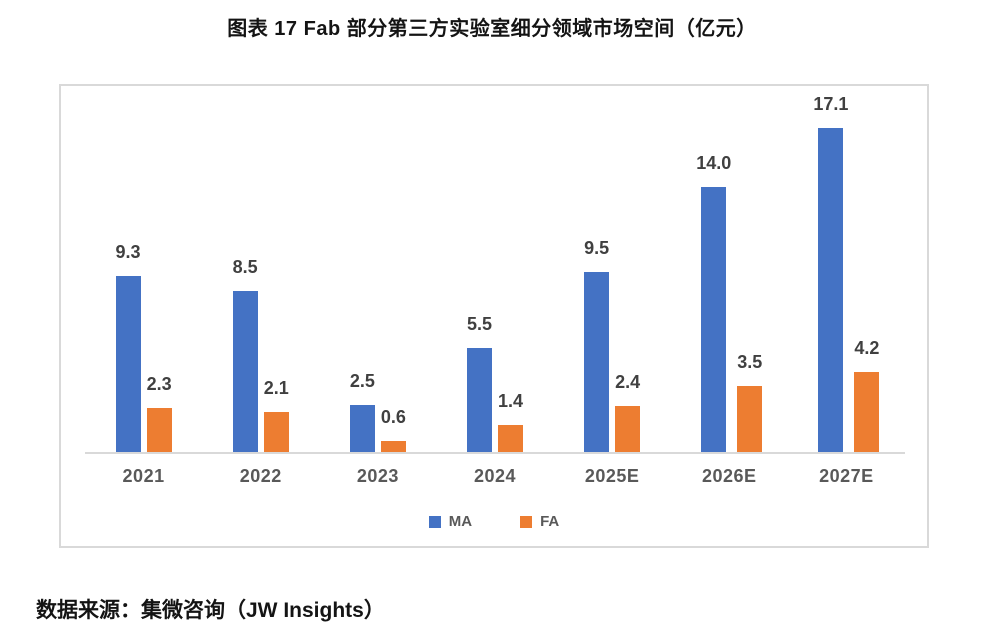 The height and width of the screenshot is (640, 984). What do you see at coordinates (510, 401) in the screenshot?
I see `value-label: 1.4` at bounding box center [510, 401].